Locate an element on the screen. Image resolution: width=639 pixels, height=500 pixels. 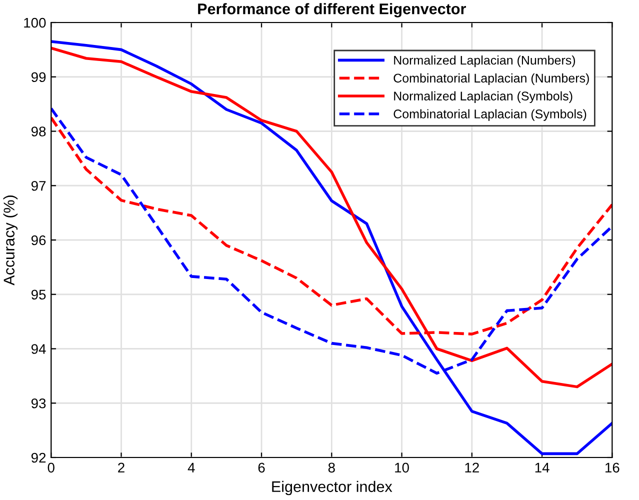
x-tick-label: 8 is located at coordinates (331, 467).